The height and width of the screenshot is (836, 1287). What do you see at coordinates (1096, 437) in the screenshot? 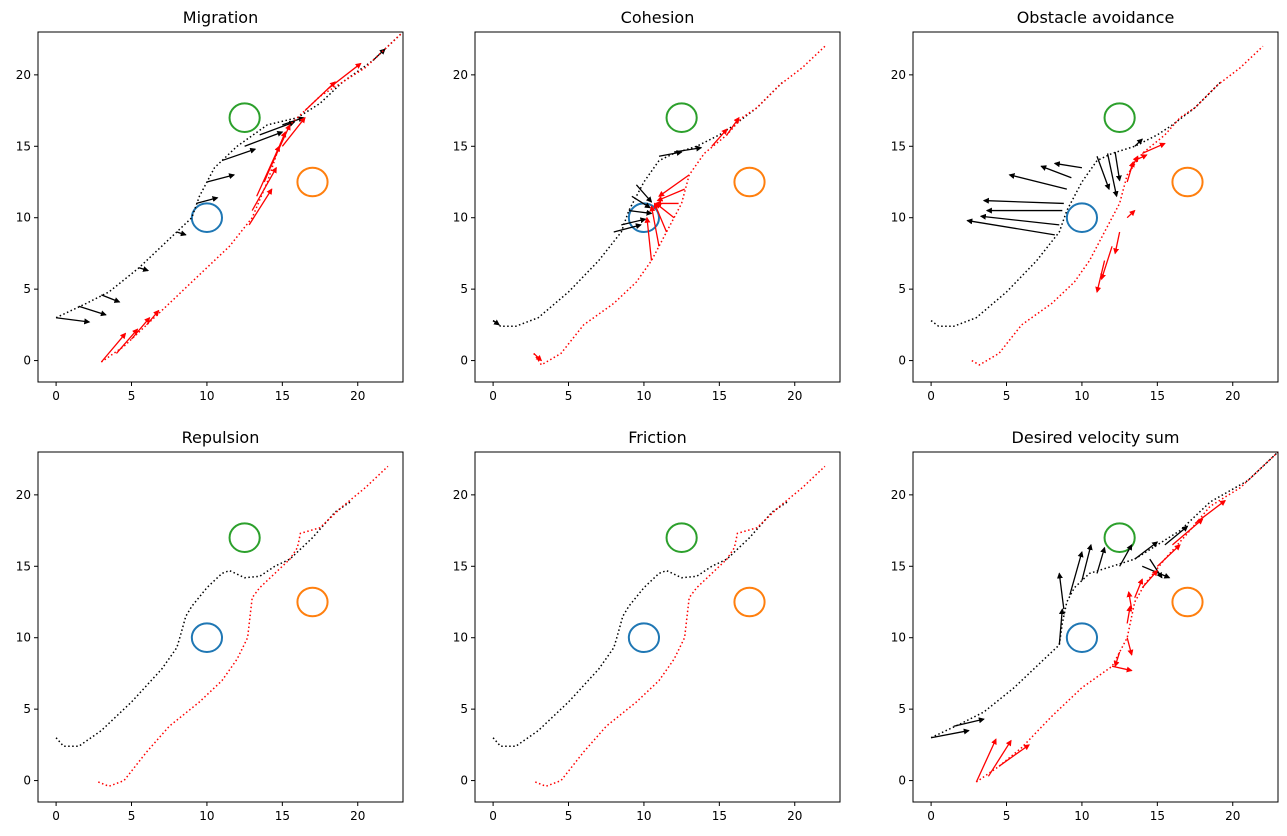
I see `chart-title: Desired velocity sum` at bounding box center [1096, 437].